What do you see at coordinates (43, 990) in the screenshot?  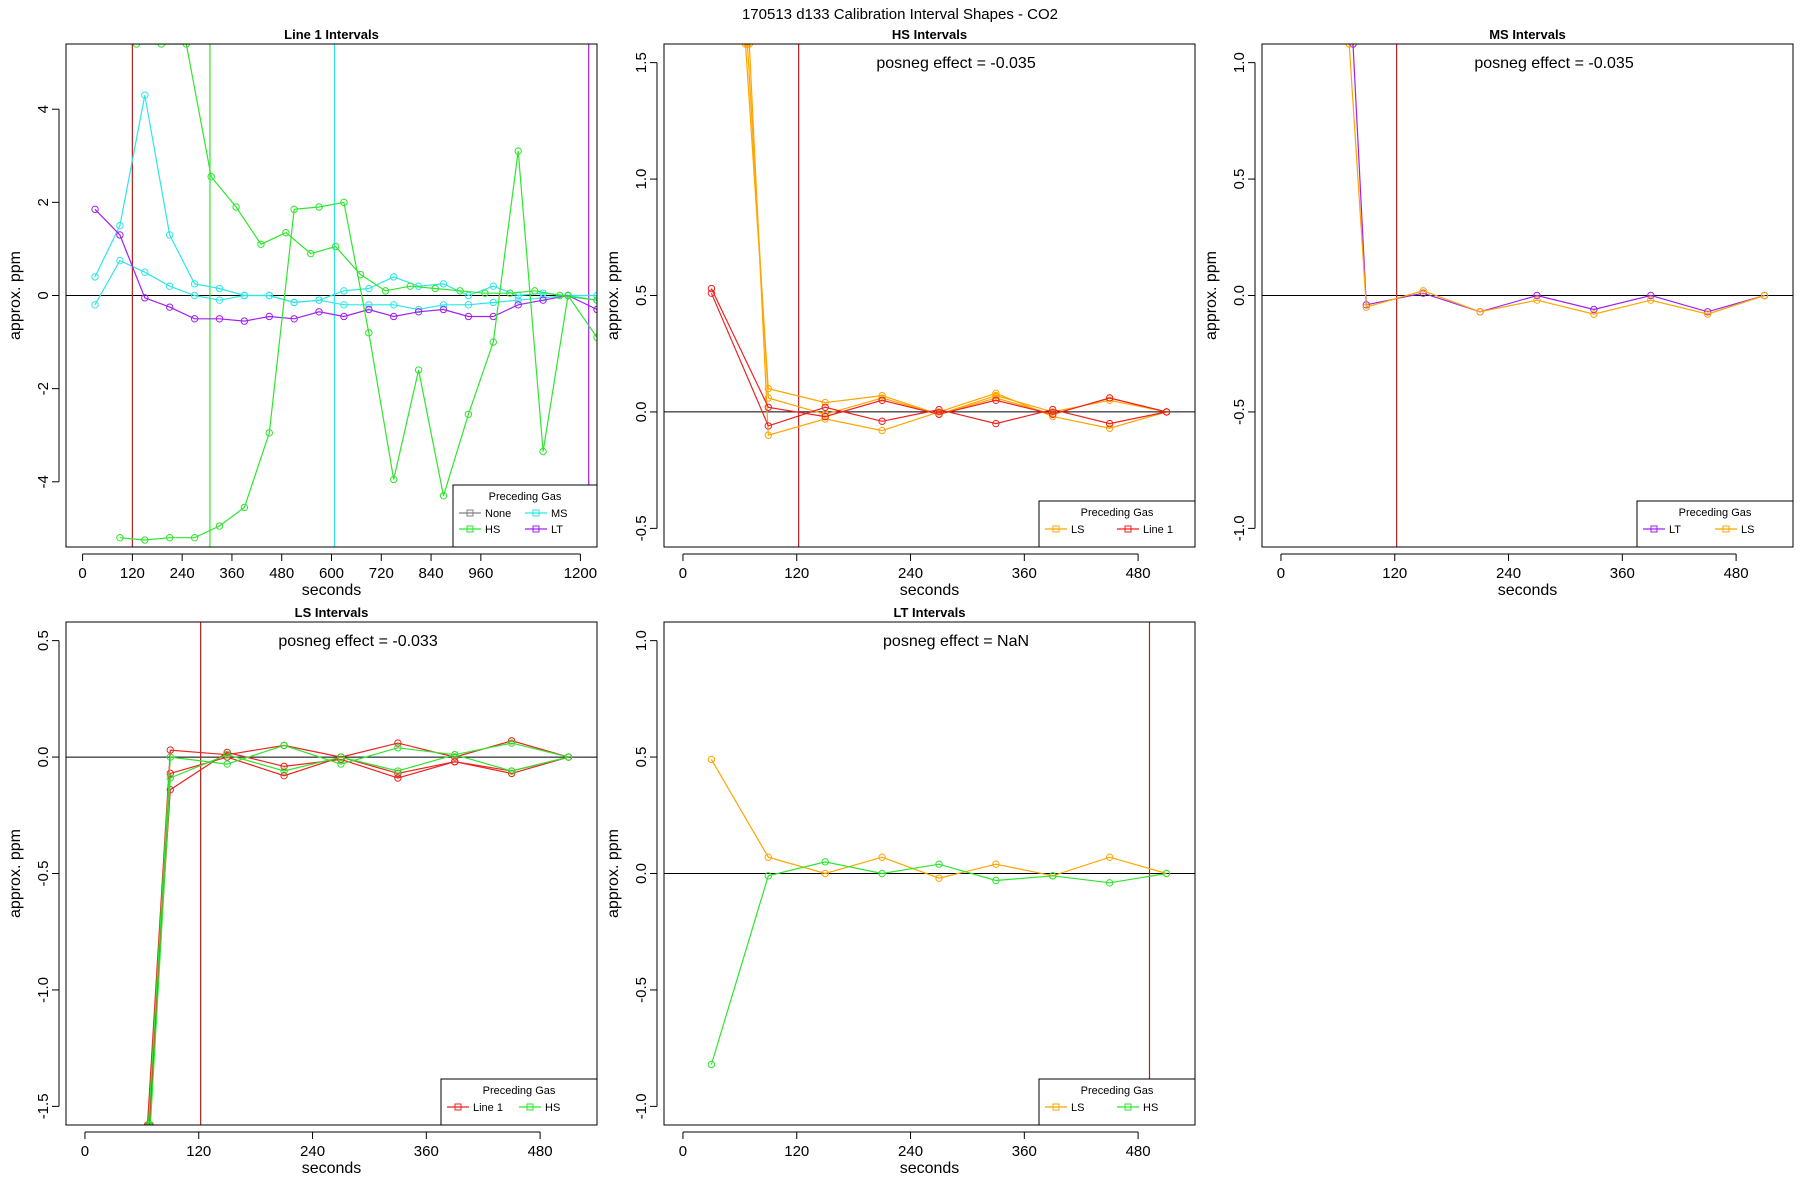 I see `y-tick-label: -1.0` at bounding box center [43, 990].